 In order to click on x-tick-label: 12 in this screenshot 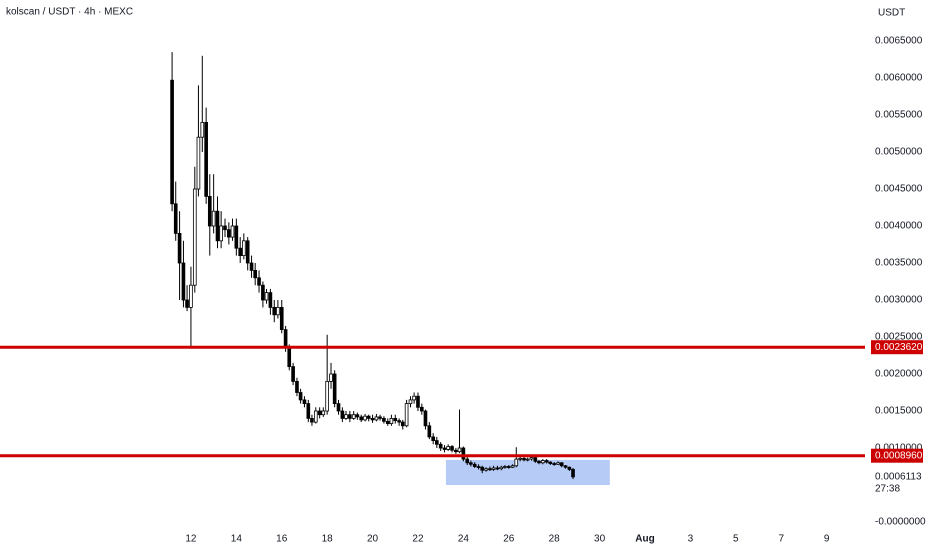, I will do `click(191, 539)`.